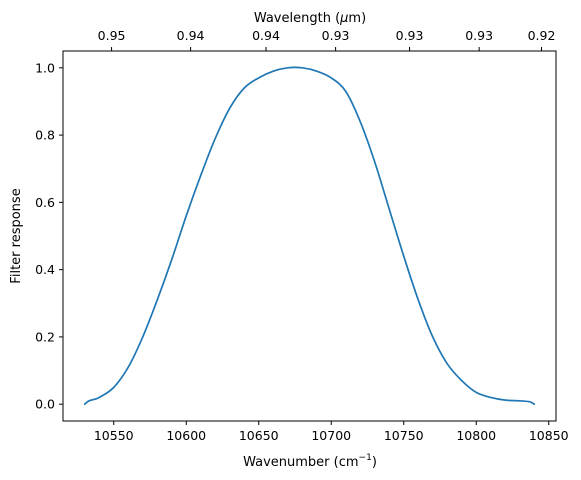  I want to click on top-x-axis-ticks: 0.95 0.94 0.94 0.93 0.93 0.93 0.92, so click(327, 39).